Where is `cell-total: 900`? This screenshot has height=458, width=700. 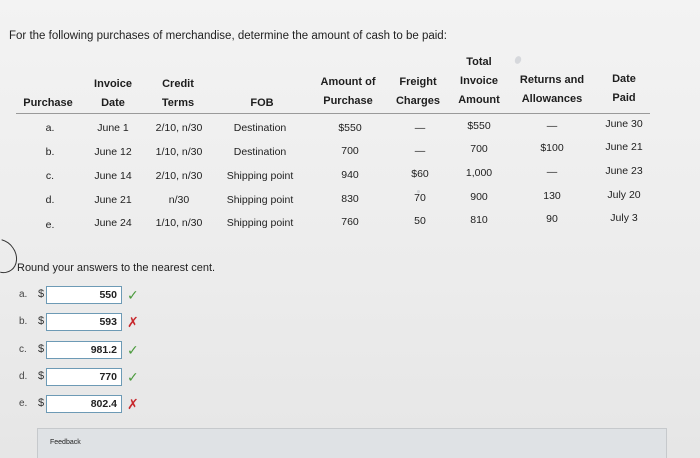
cell-total: 900 is located at coordinates (479, 197).